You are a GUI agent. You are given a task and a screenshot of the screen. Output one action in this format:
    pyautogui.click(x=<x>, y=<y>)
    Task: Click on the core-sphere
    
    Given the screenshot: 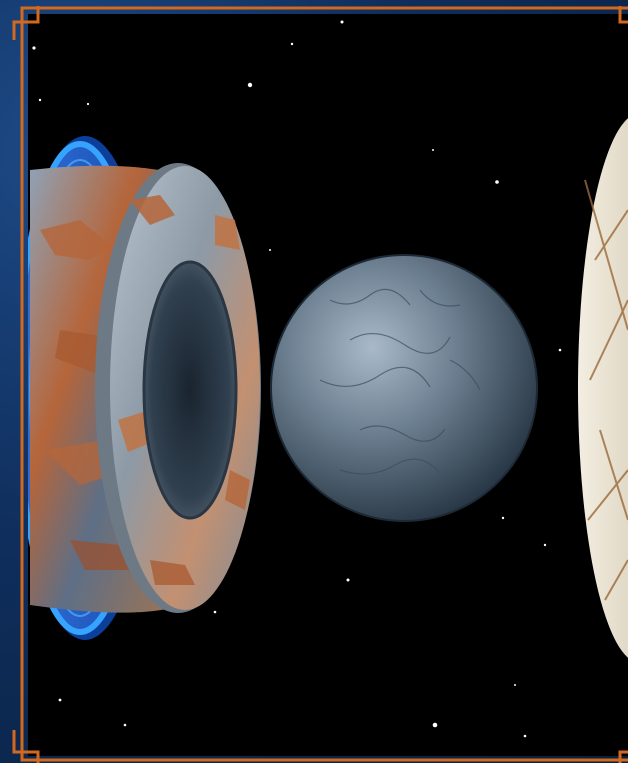 What is the action you would take?
    pyautogui.click(x=404, y=388)
    